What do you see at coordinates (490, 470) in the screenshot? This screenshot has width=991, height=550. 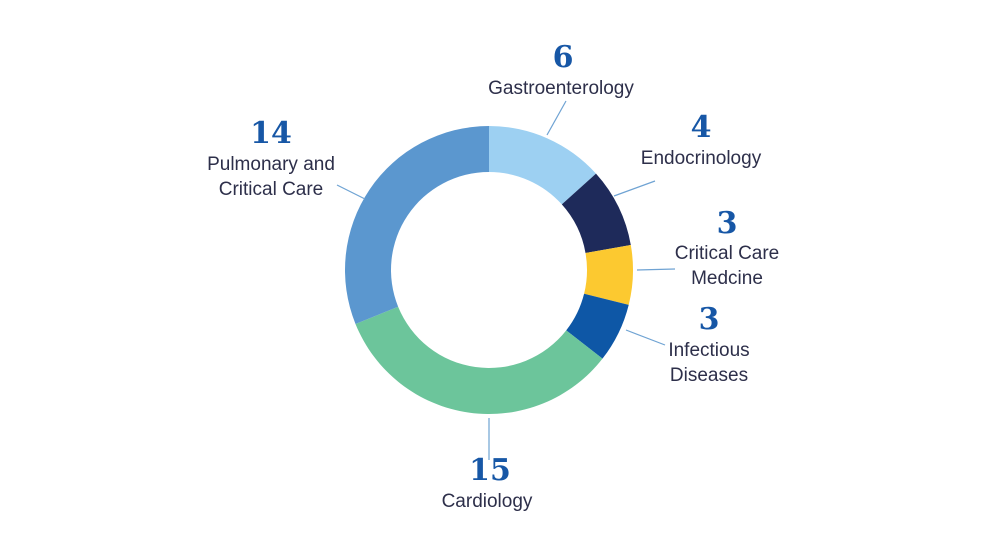 I see `value-label-cardiology: 15` at bounding box center [490, 470].